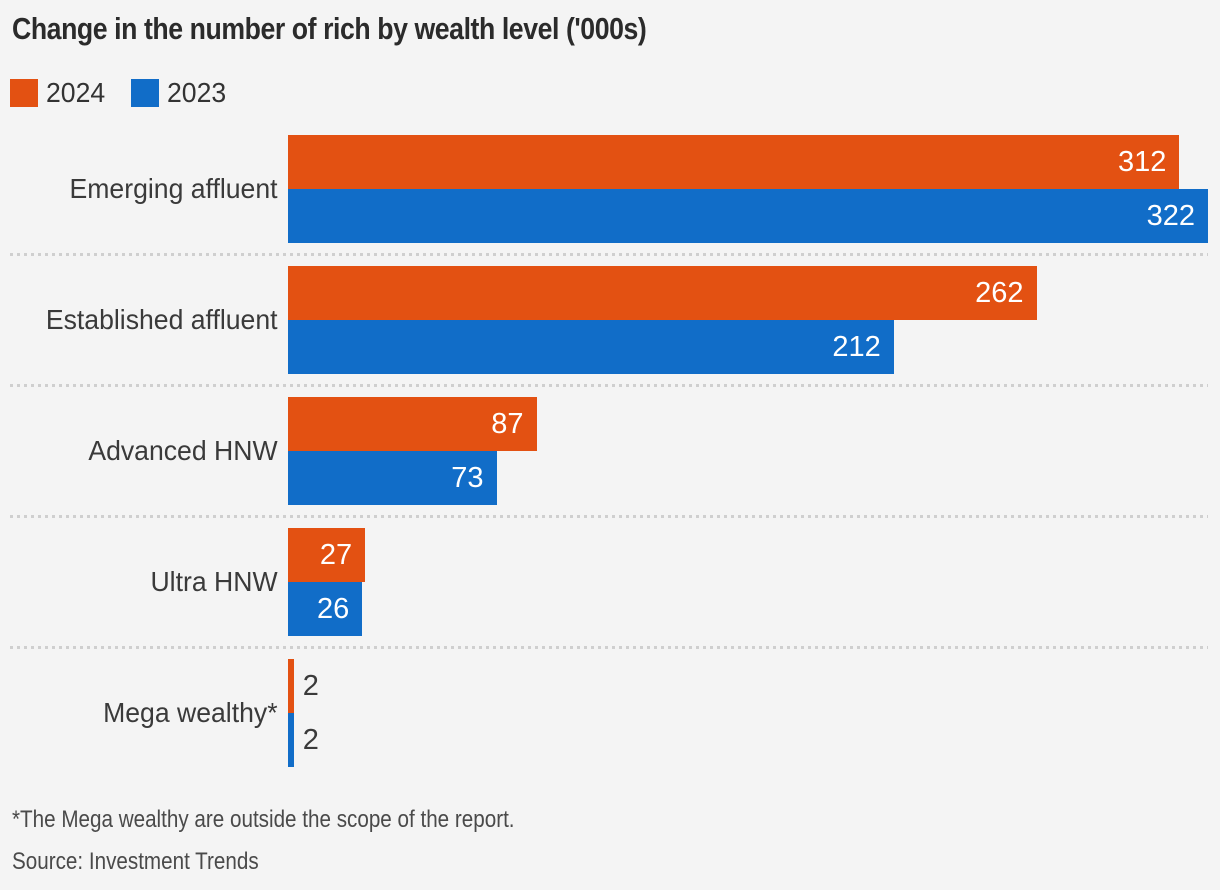 The width and height of the screenshot is (1220, 890). What do you see at coordinates (748, 686) in the screenshot?
I see `bar-line-2024: 2` at bounding box center [748, 686].